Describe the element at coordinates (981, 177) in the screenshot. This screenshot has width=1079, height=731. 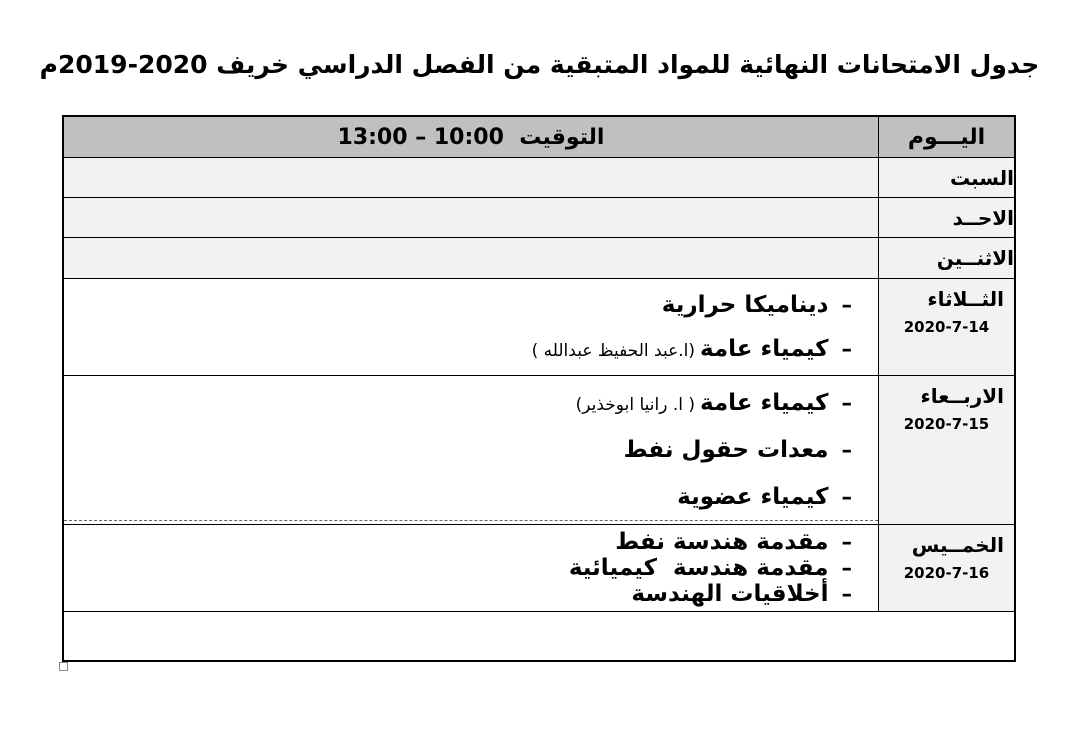
I see `day-name: السبت` at that location.